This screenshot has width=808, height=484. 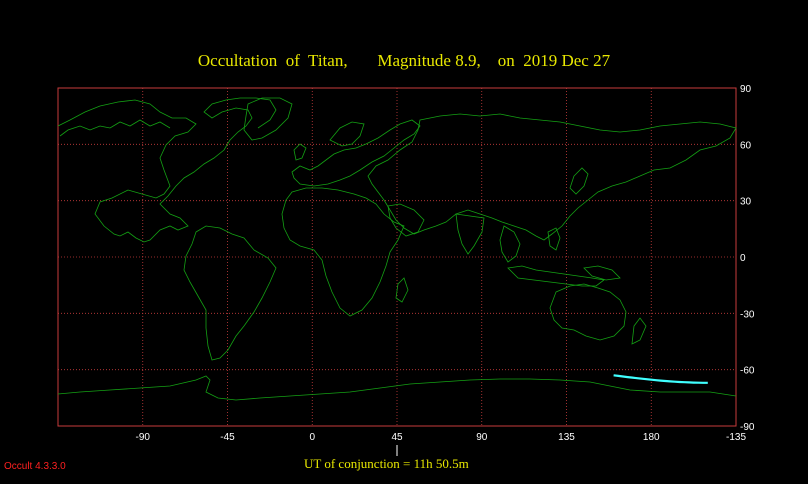 I want to click on coastline-arctic-islands, so click(x=115, y=128).